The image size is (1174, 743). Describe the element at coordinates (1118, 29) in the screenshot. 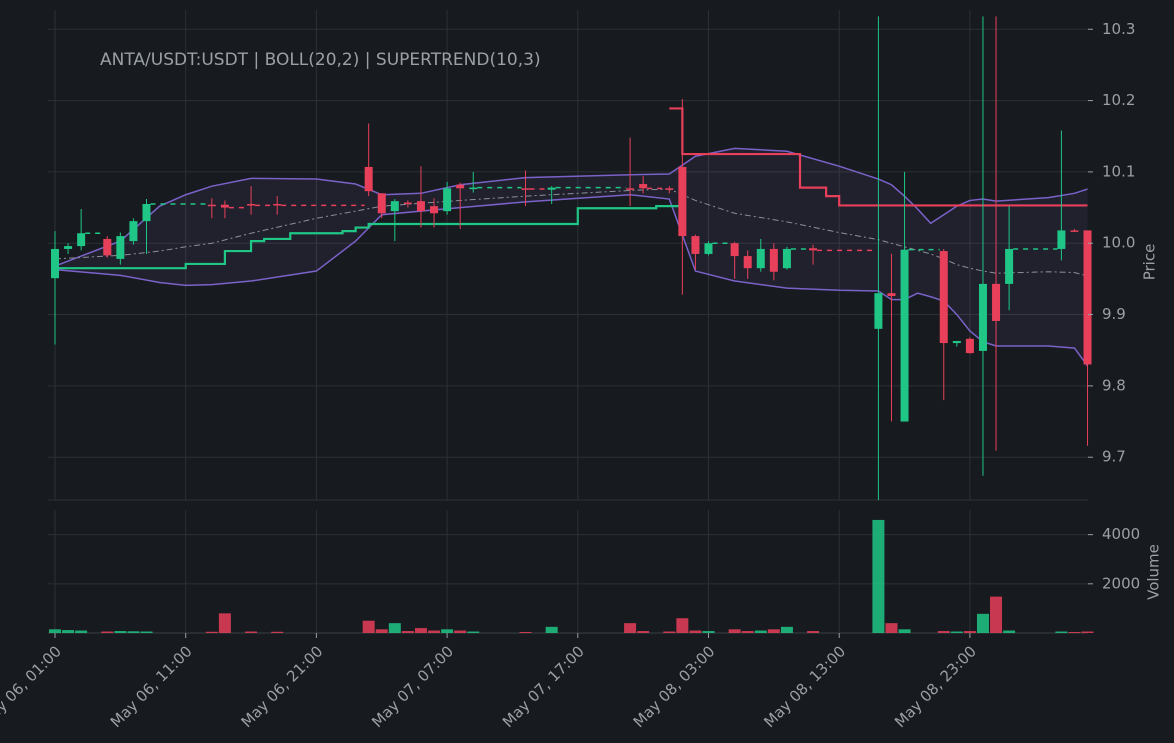

I see `y-tick-label: 10.3` at that location.